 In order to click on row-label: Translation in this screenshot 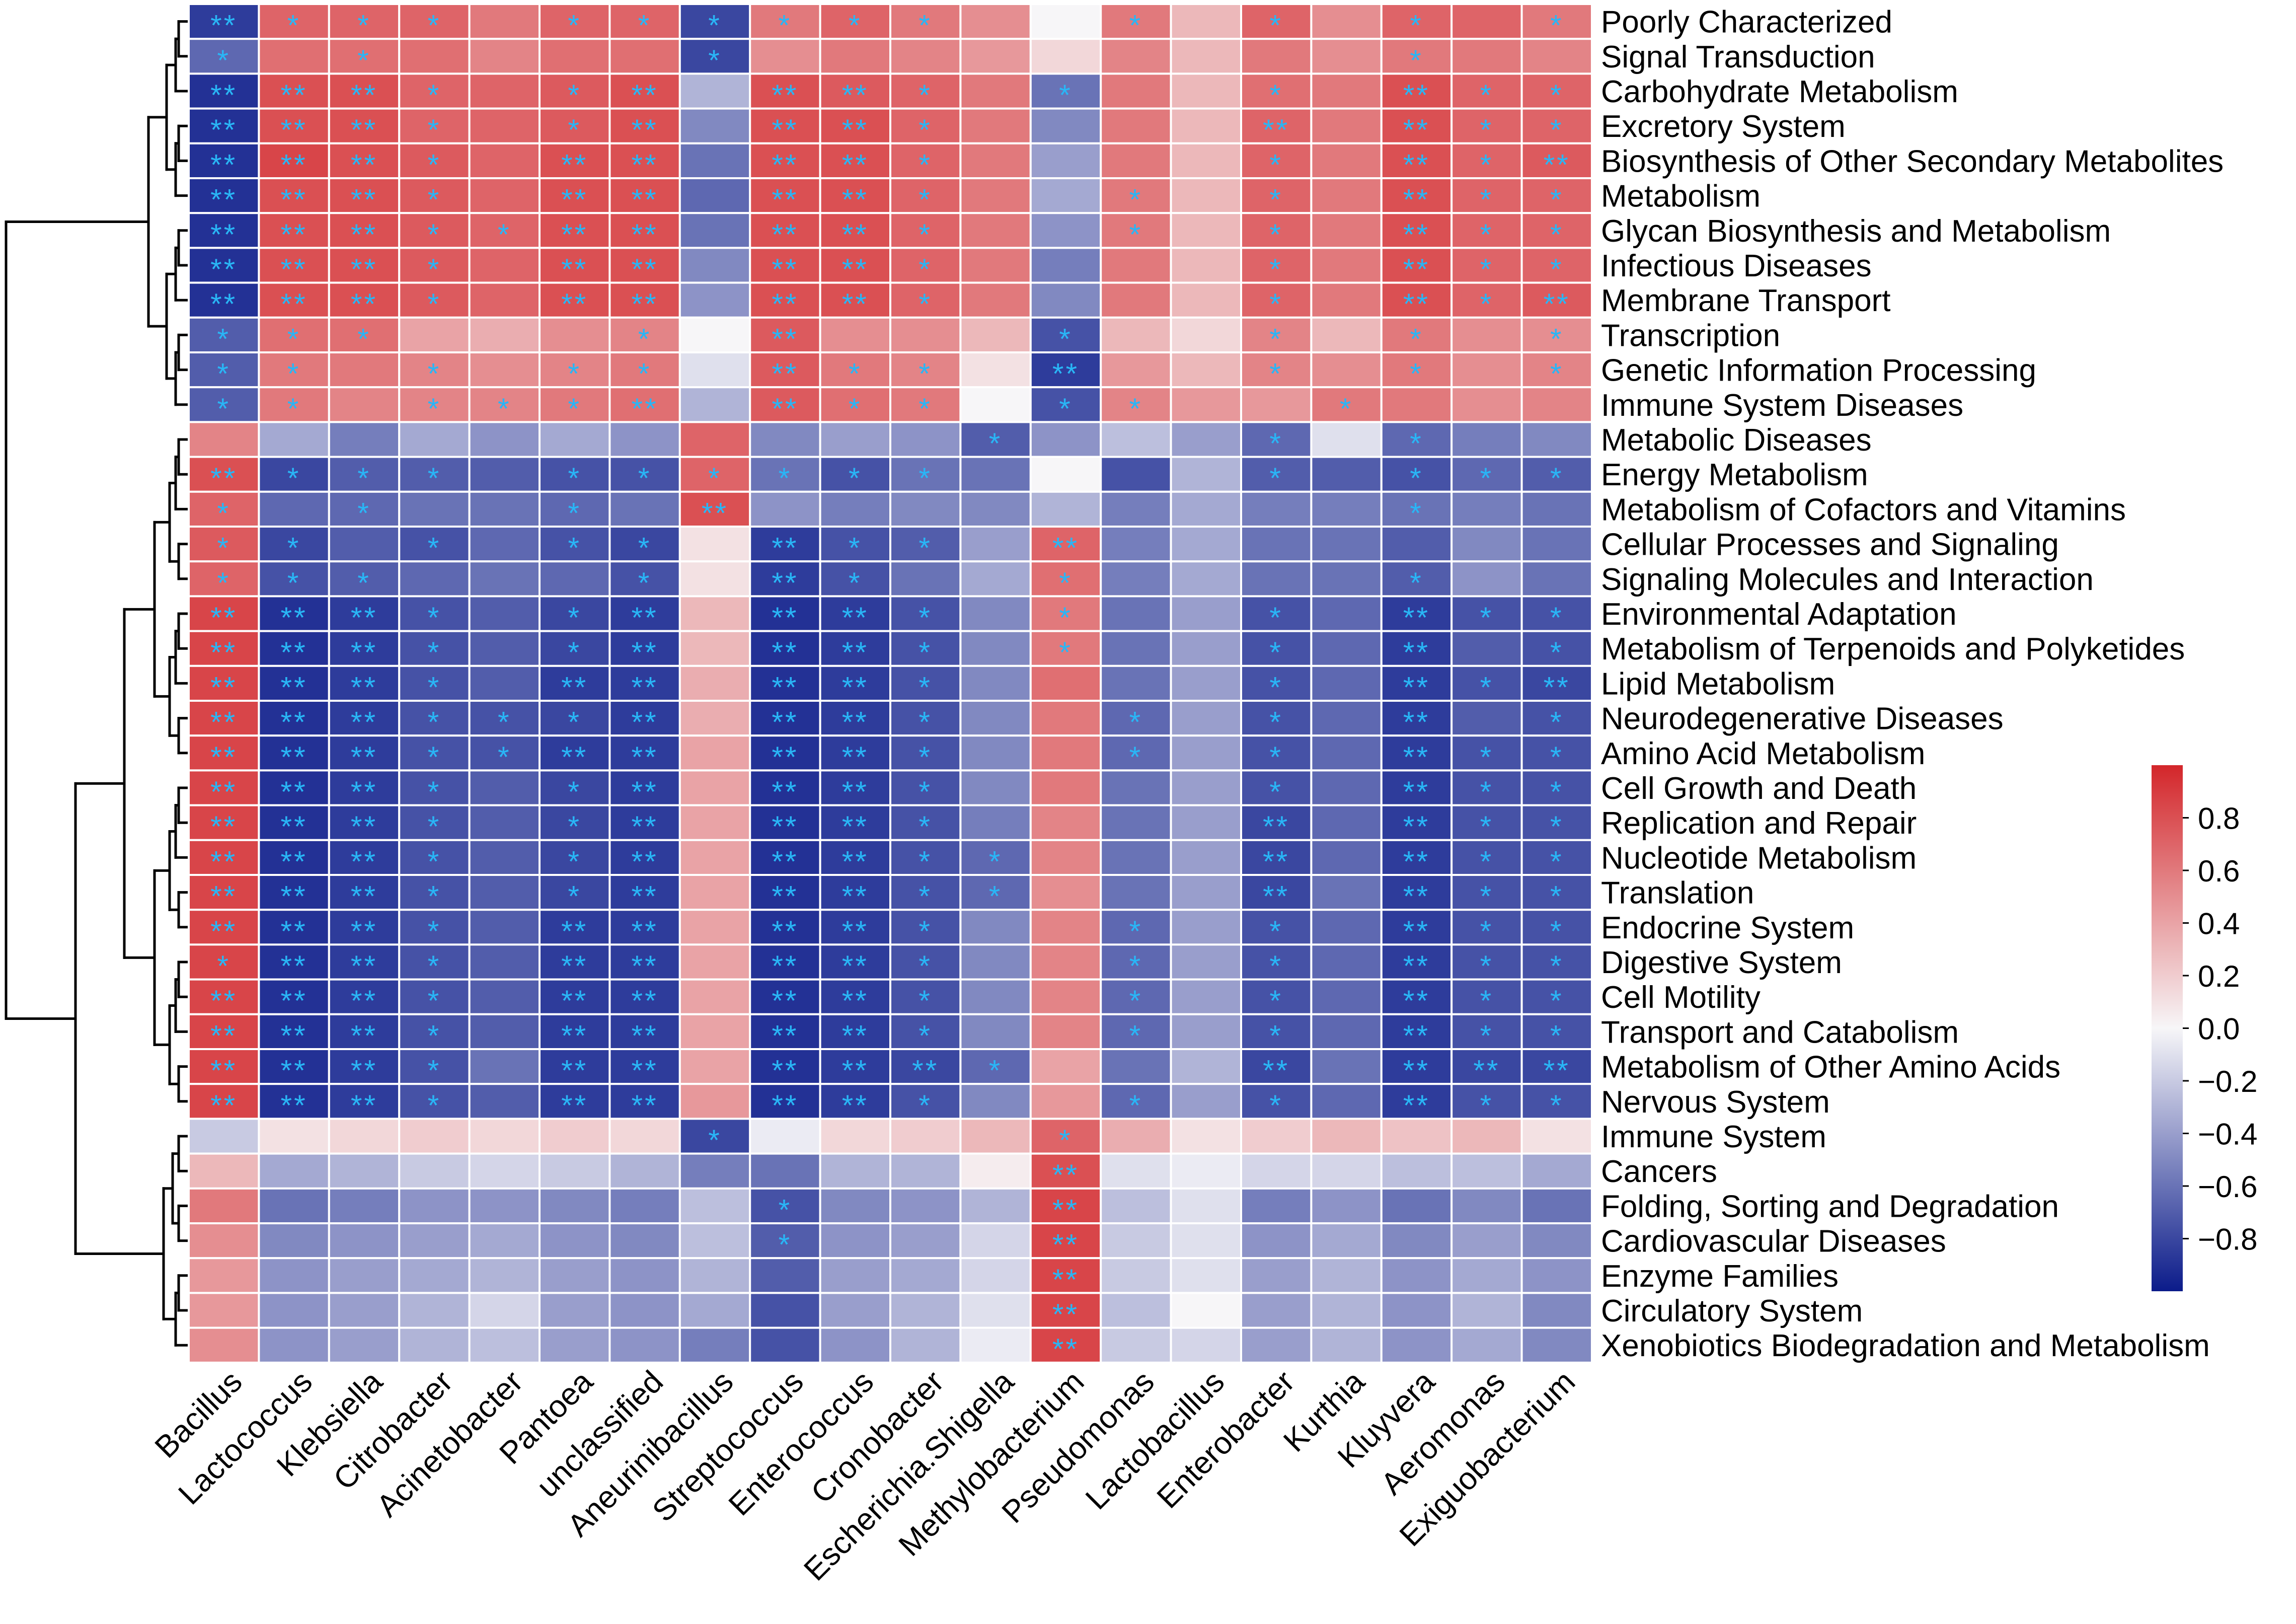, I will do `click(1678, 893)`.